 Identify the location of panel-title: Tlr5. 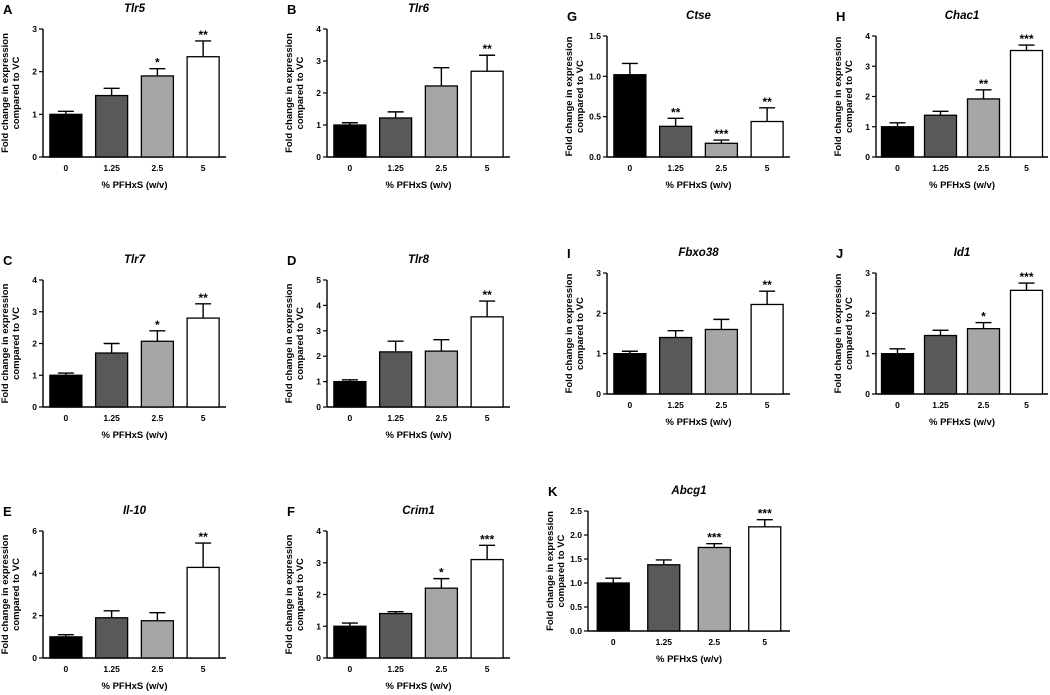
(135, 9).